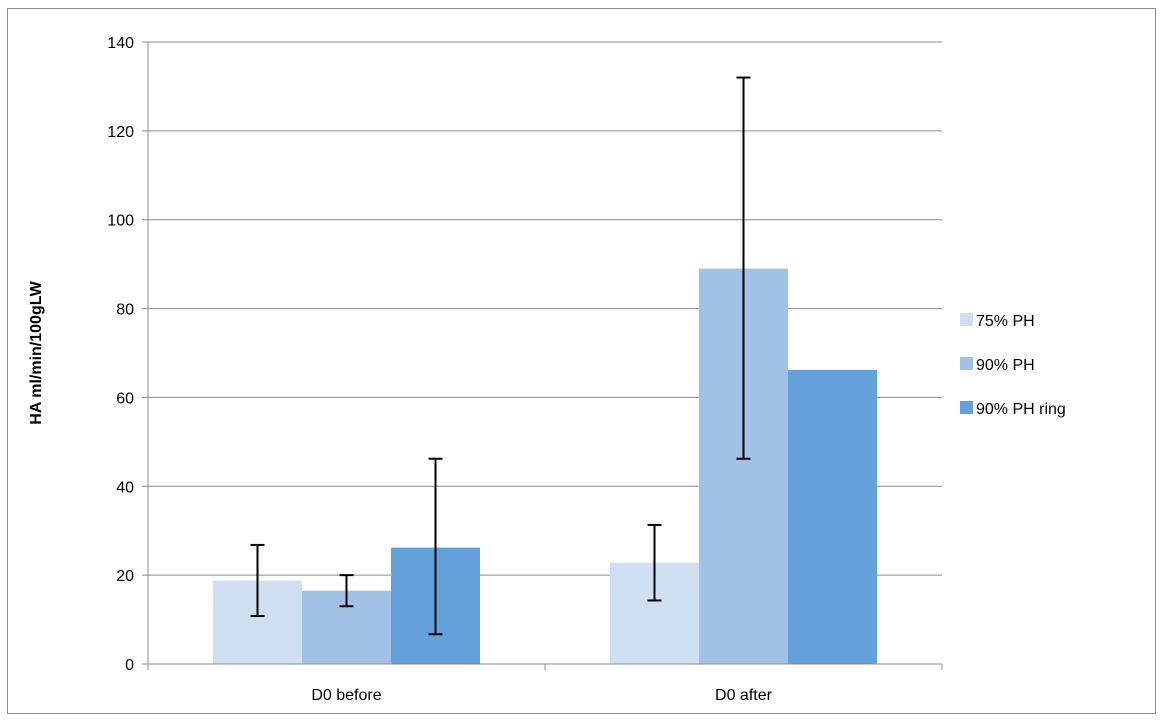 This screenshot has height=721, width=1164. Describe the element at coordinates (541, 695) in the screenshot. I see `x-tick-labels: D0 before D0 after` at that location.